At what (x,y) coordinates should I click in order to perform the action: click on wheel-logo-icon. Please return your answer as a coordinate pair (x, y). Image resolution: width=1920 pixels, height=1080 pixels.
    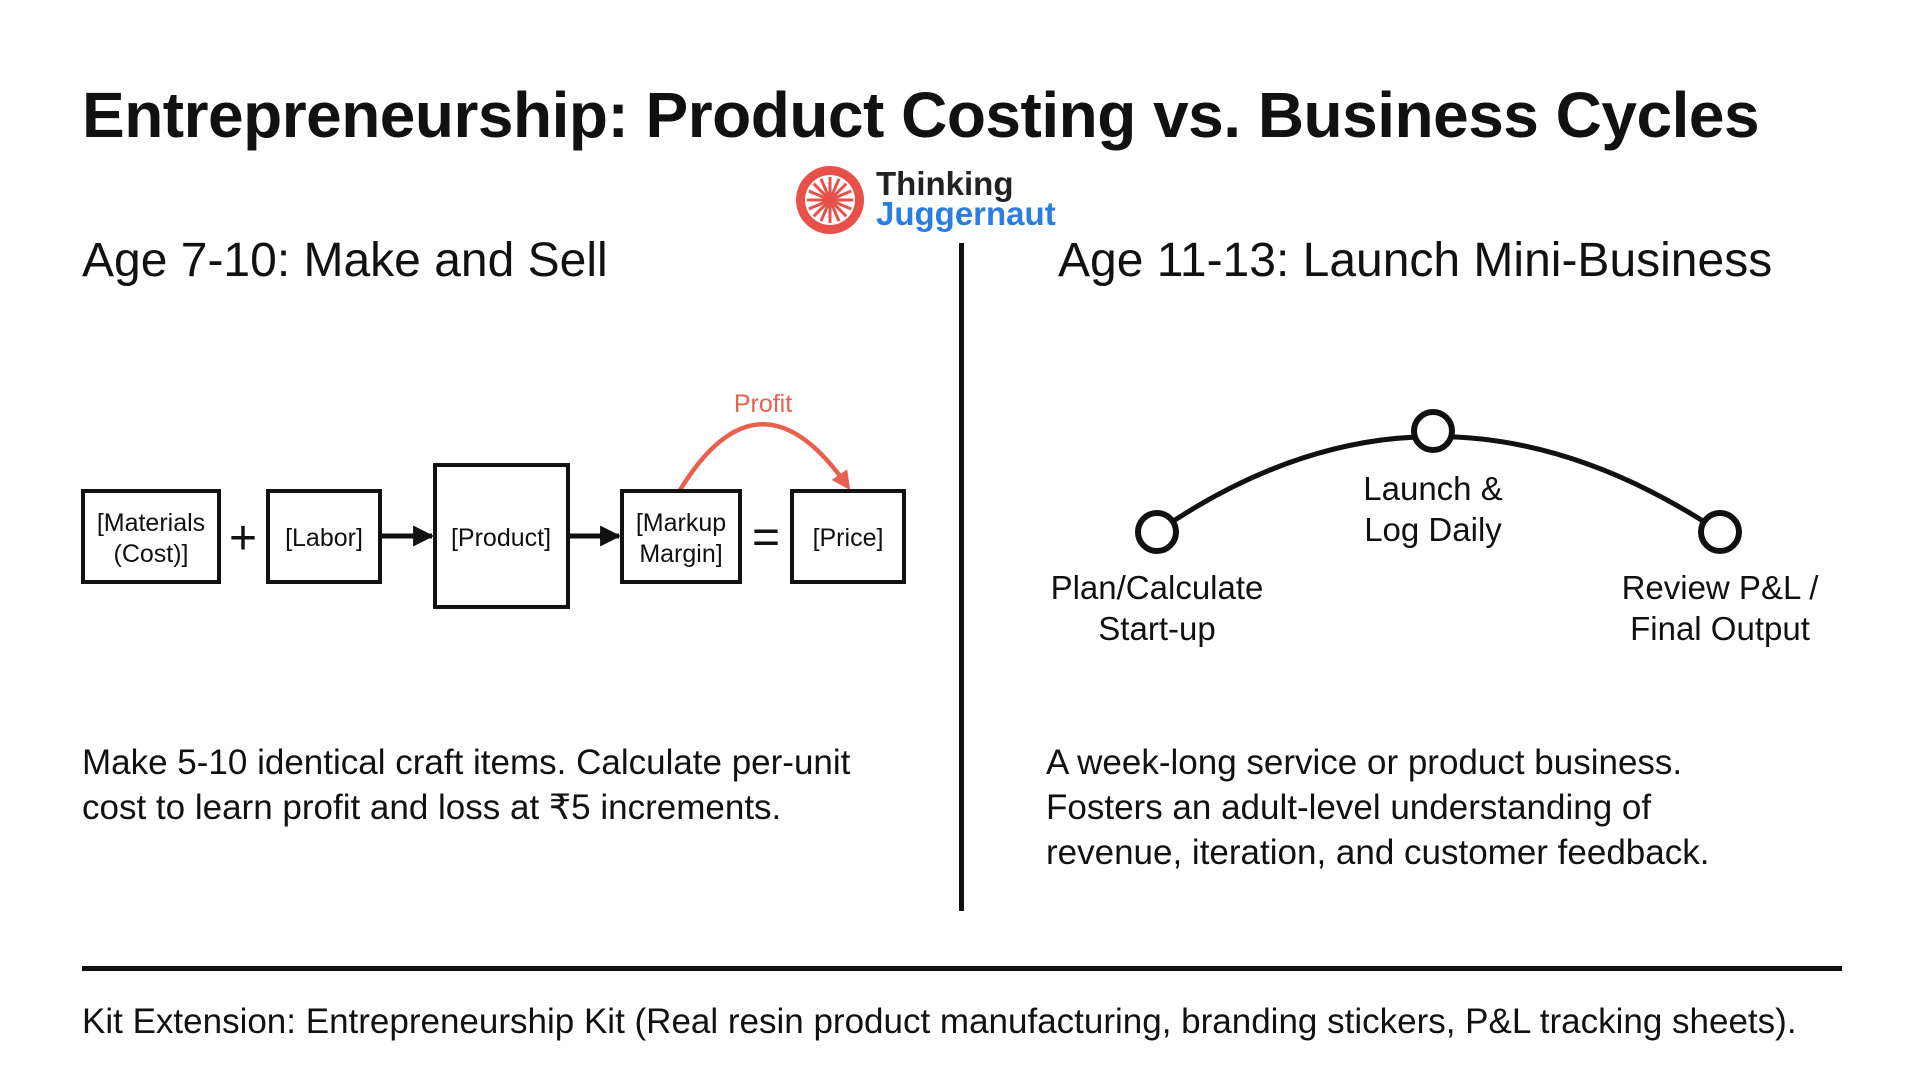
    Looking at the image, I should click on (830, 200).